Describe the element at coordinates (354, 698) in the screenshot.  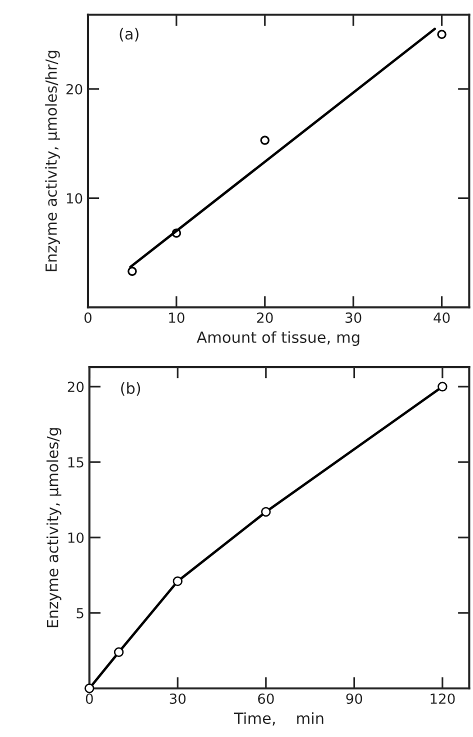
I see `x-tick-label: 90` at that location.